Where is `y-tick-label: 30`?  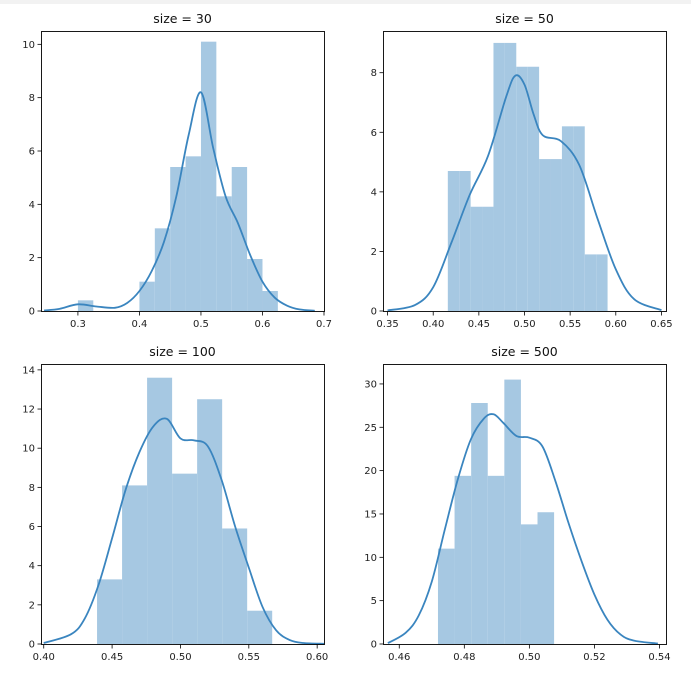 y-tick-label: 30 is located at coordinates (370, 384).